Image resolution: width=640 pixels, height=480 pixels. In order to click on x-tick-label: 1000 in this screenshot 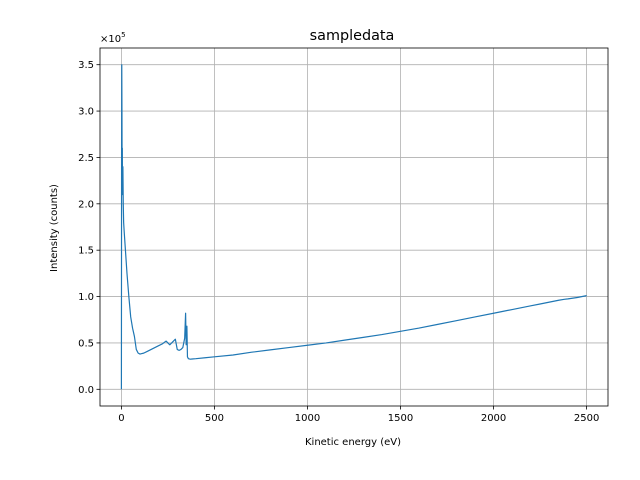, I will do `click(307, 418)`.